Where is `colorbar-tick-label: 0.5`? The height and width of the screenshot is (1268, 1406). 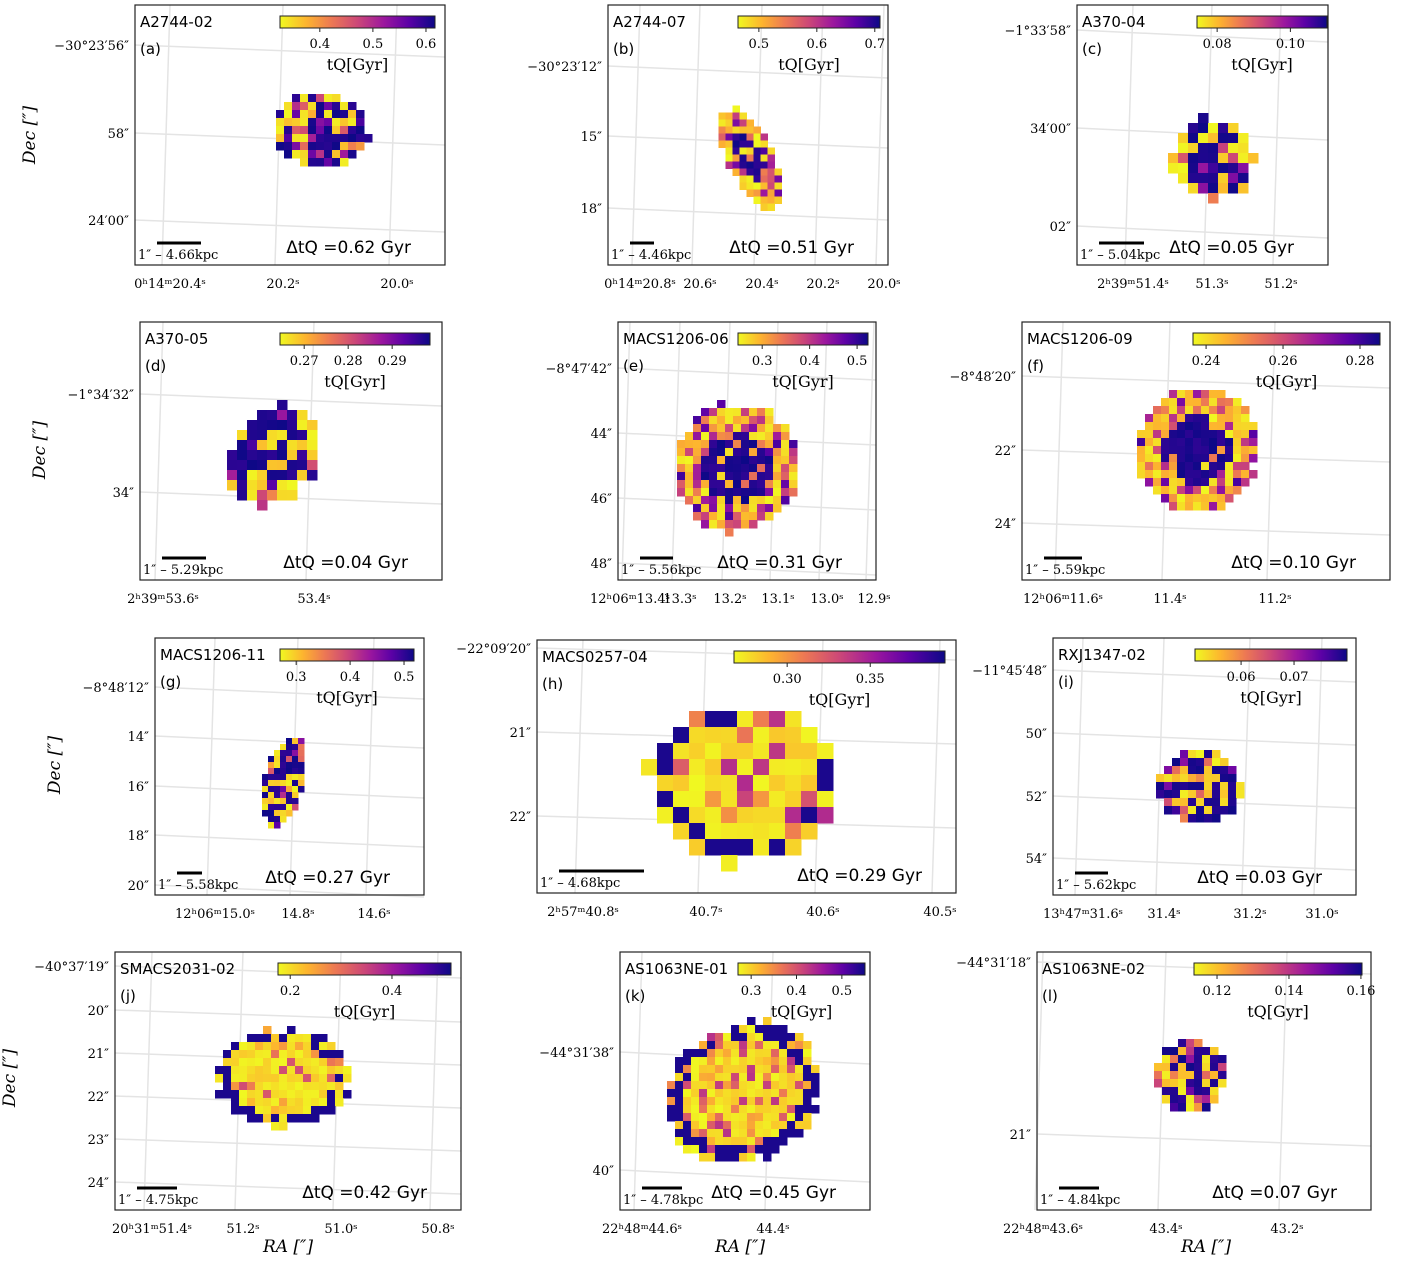 colorbar-tick-label: 0.5 is located at coordinates (842, 991).